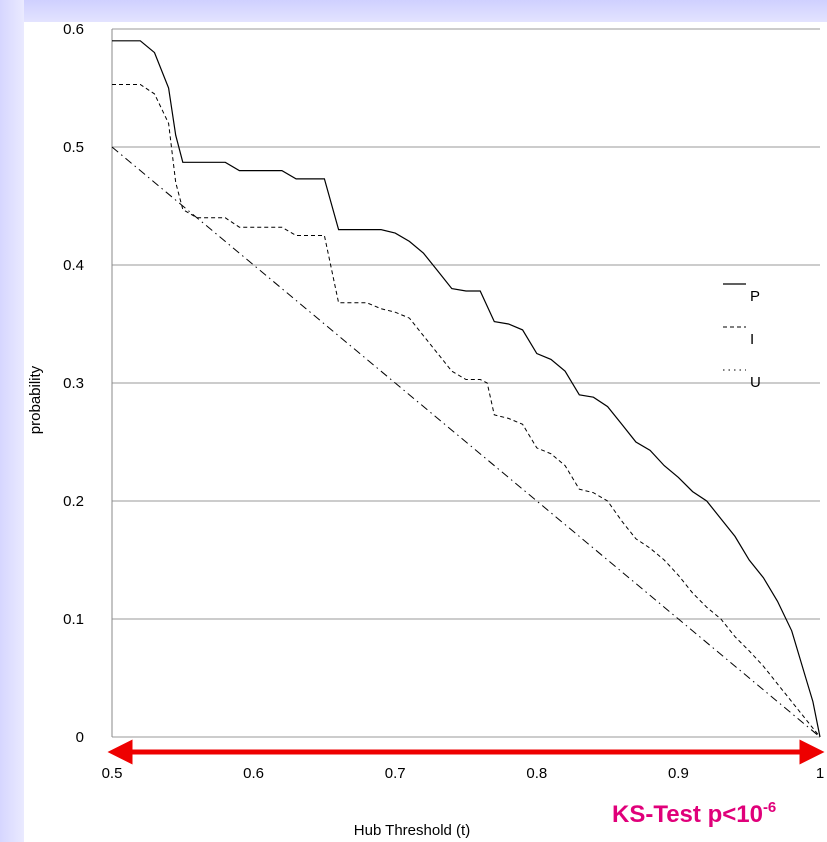  Describe the element at coordinates (755, 296) in the screenshot. I see `legend-label-P: P` at that location.